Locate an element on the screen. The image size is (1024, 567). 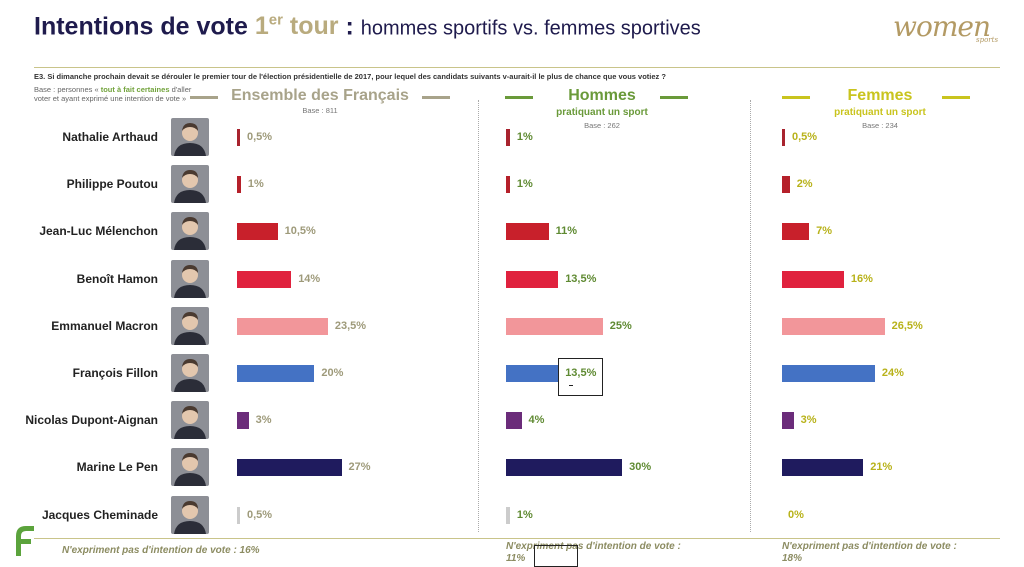
group-subtitle-3: pratiquant un sport is located at coordinates (880, 112).